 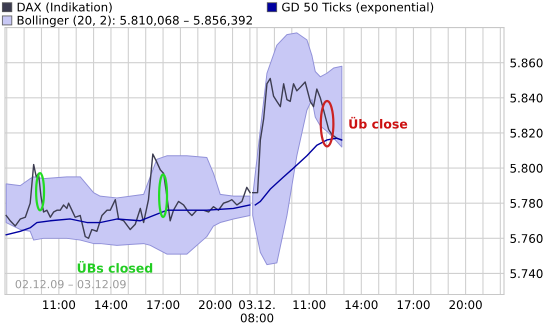 What do you see at coordinates (257, 311) in the screenshot?
I see `x-tick-label: 03.12. 08:00` at bounding box center [257, 311].